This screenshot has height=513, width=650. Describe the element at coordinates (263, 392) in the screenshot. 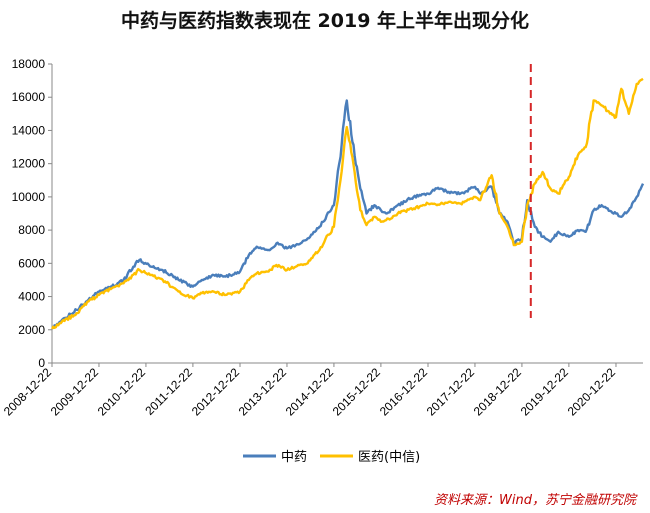

I see `x-tick-label: 2013-12-22` at that location.